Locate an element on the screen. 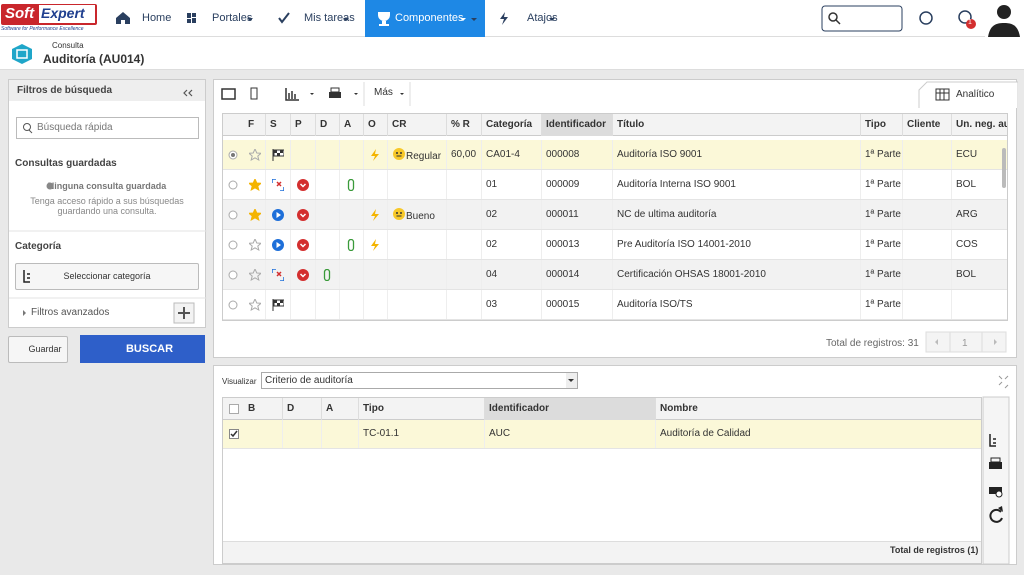  detail-row: TC-01.1 AUC Auditoría de Calidad is located at coordinates (602, 434).